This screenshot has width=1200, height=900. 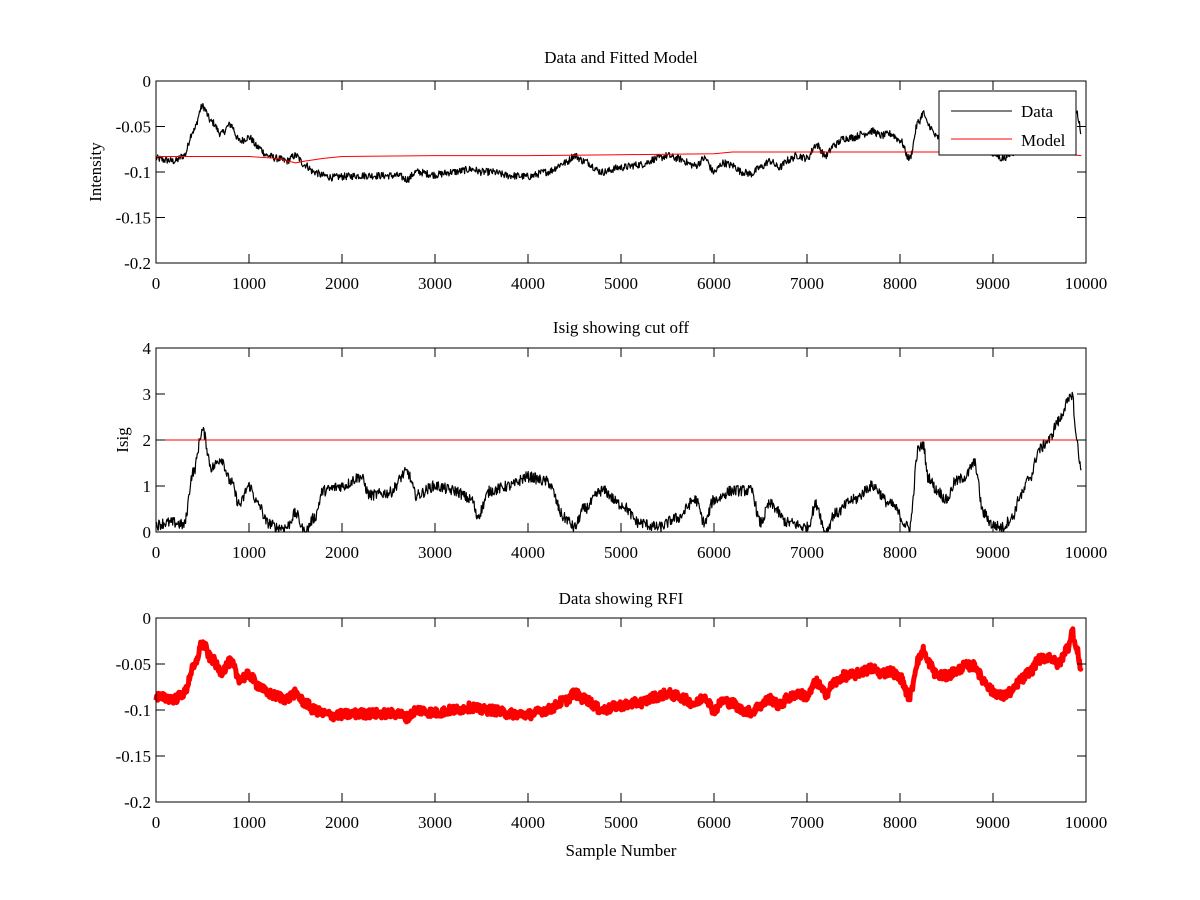 I want to click on legend: Data Model, so click(x=1007, y=123).